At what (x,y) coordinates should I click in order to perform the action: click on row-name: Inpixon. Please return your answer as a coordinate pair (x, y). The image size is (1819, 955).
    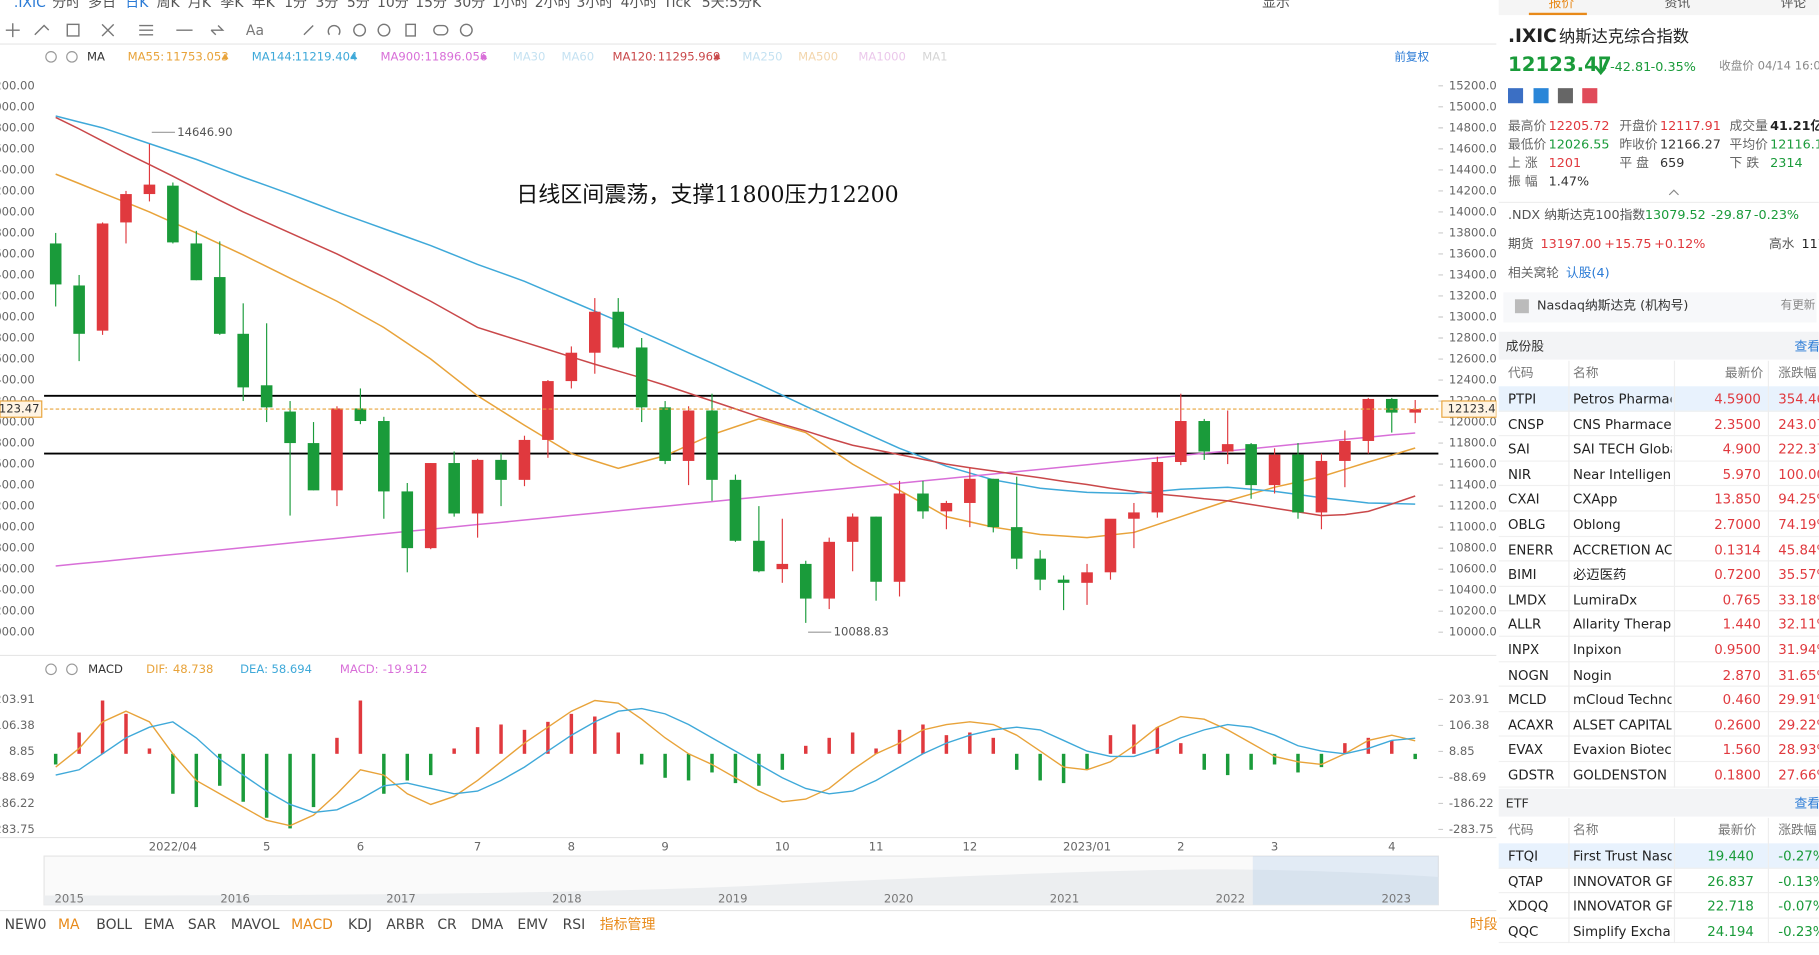
    Looking at the image, I should click on (1597, 649).